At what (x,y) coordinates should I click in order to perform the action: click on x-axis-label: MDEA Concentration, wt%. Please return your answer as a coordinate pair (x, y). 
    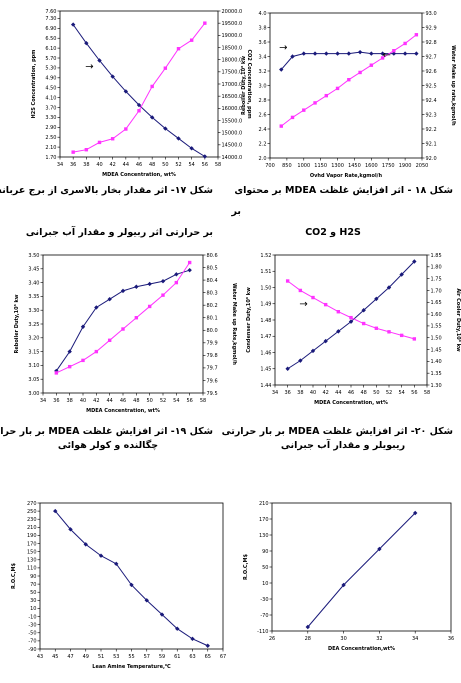
    Looking at the image, I should click on (139, 175).